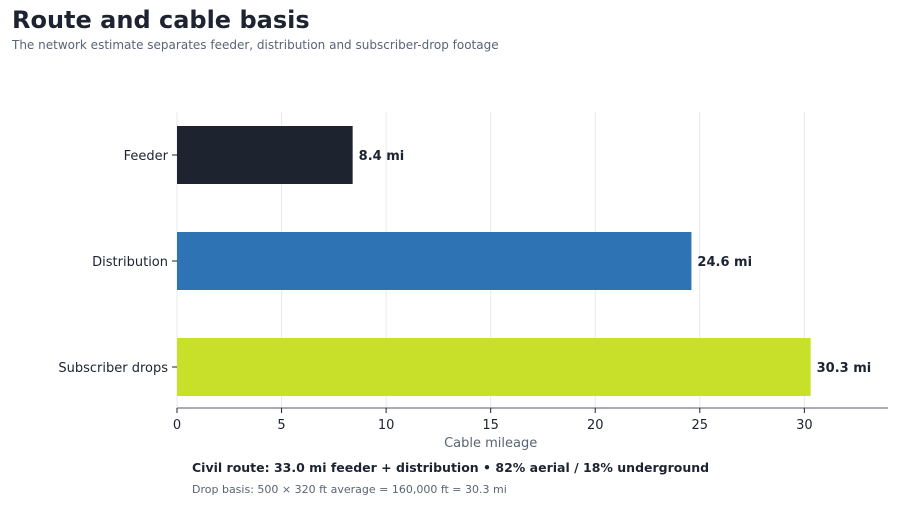 The width and height of the screenshot is (900, 506). I want to click on category-label: Subscriber drops, so click(113, 368).